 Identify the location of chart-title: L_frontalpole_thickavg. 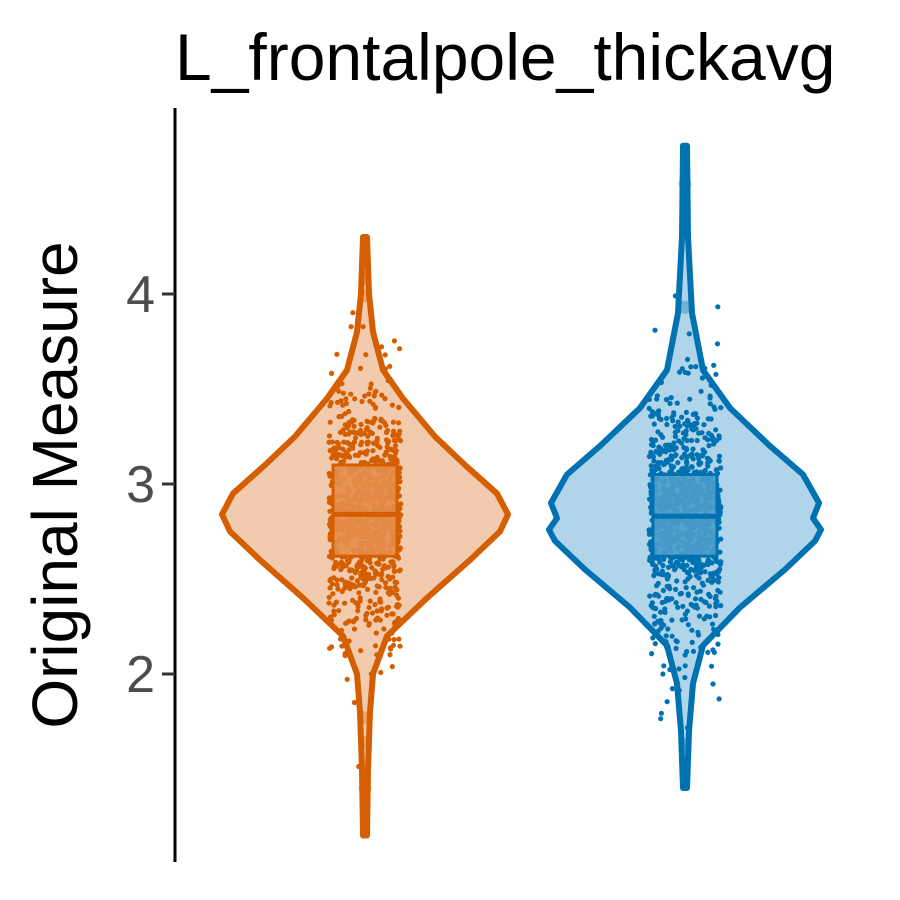
(505, 57).